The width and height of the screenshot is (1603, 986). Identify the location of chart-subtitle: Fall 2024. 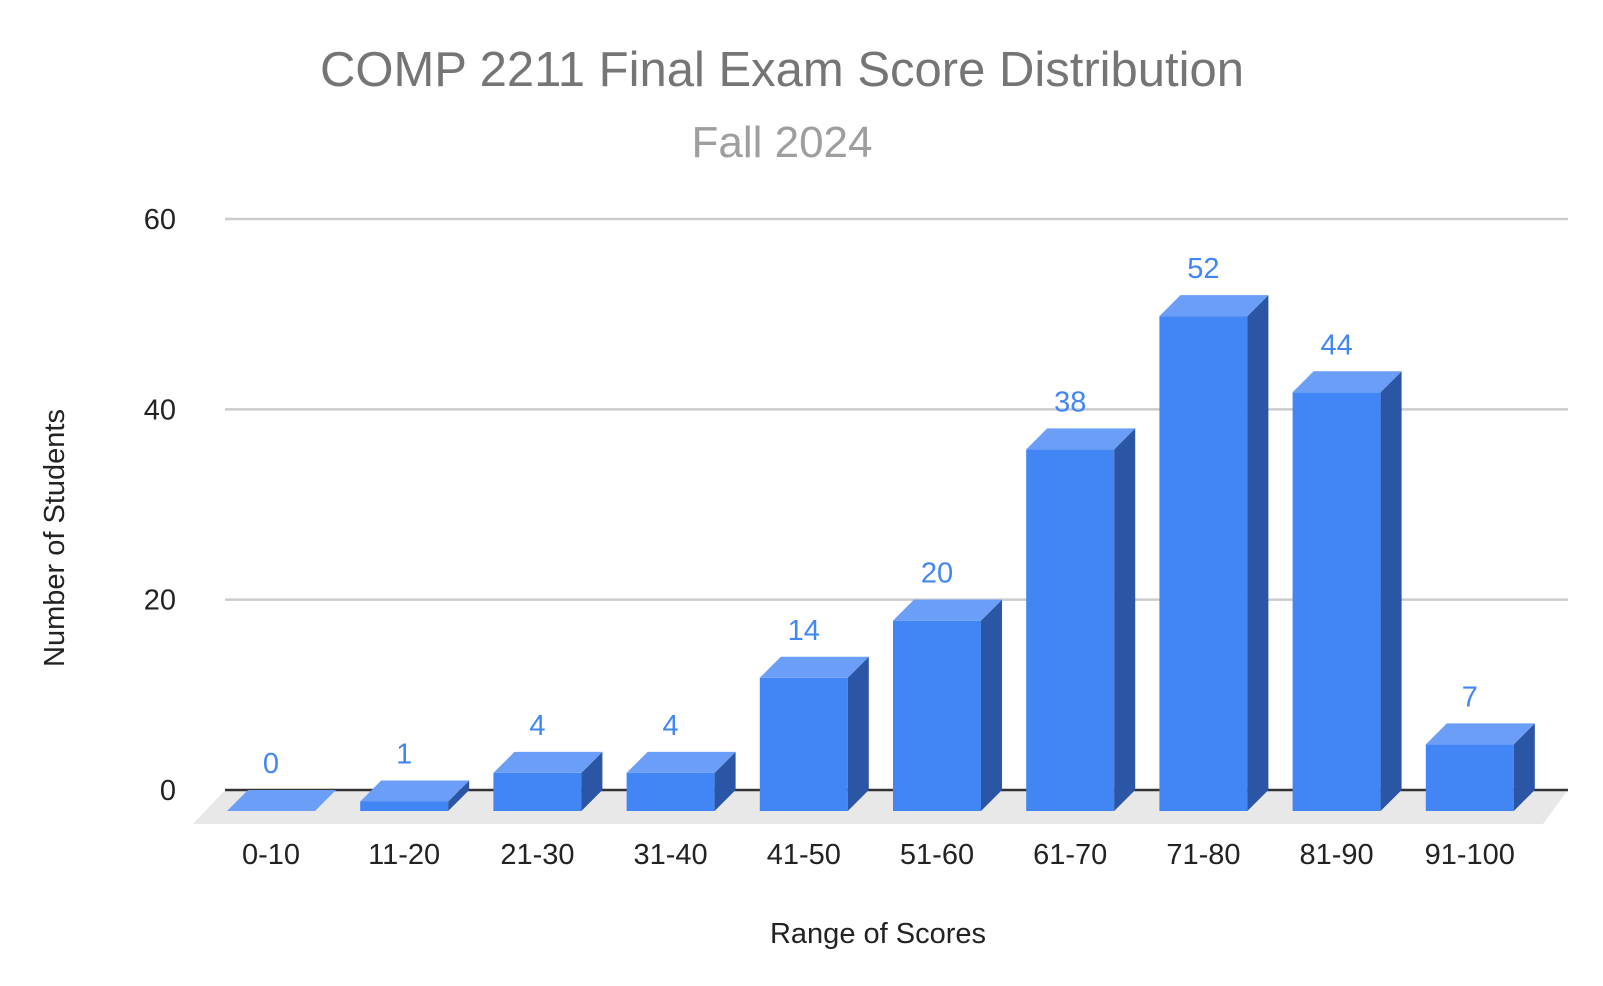
(781, 142).